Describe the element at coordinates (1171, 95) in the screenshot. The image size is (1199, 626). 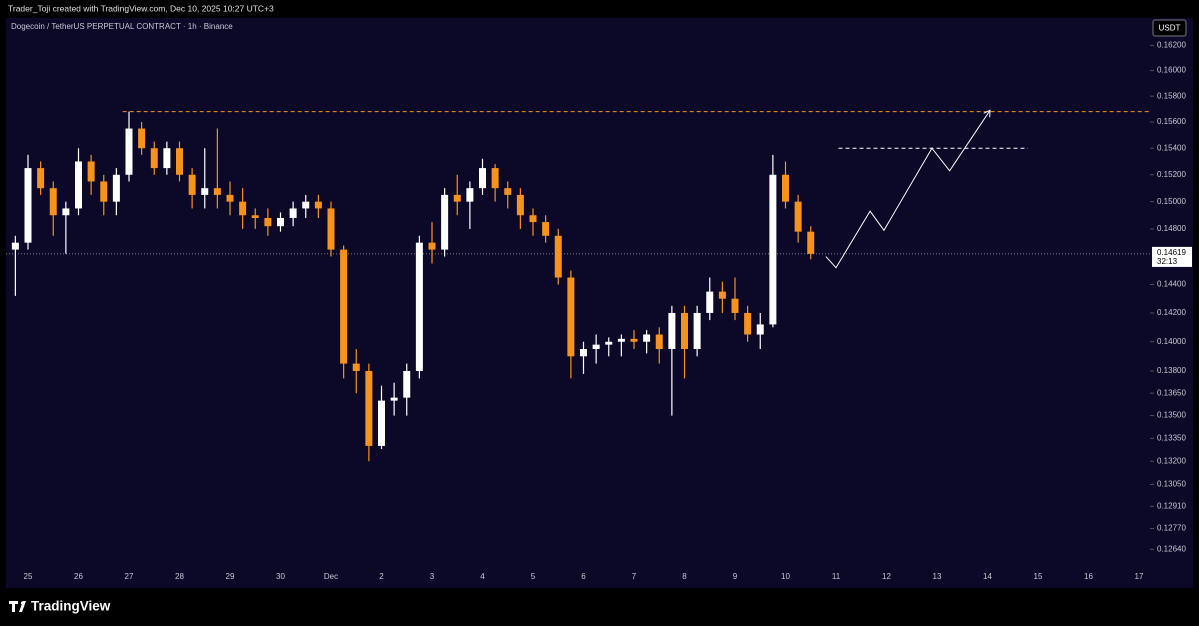
I see `y-tick-label: 0.15800` at that location.